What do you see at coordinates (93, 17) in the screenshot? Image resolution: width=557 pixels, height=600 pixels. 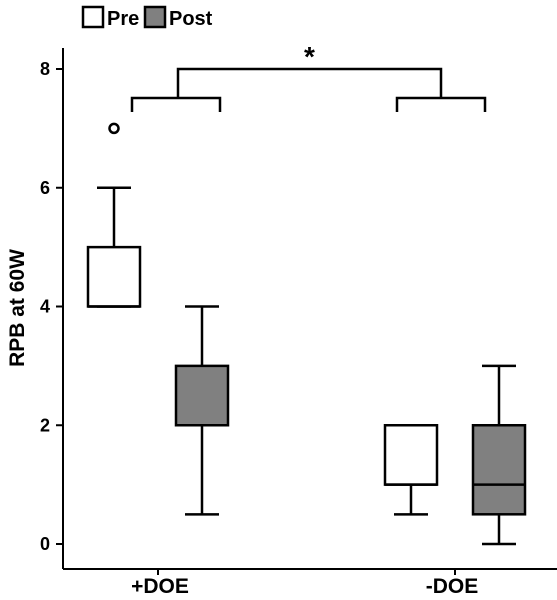 I see `legend-swatch-pre` at bounding box center [93, 17].